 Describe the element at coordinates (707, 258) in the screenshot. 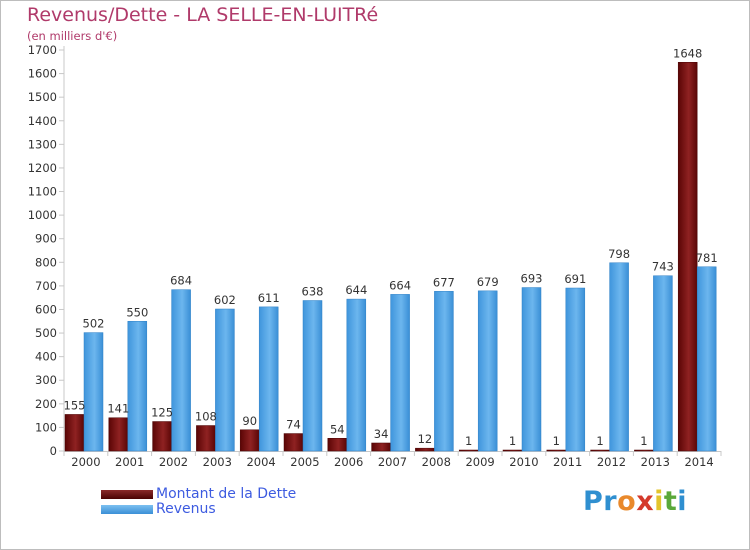

I see `data-label-revenue: 781` at that location.